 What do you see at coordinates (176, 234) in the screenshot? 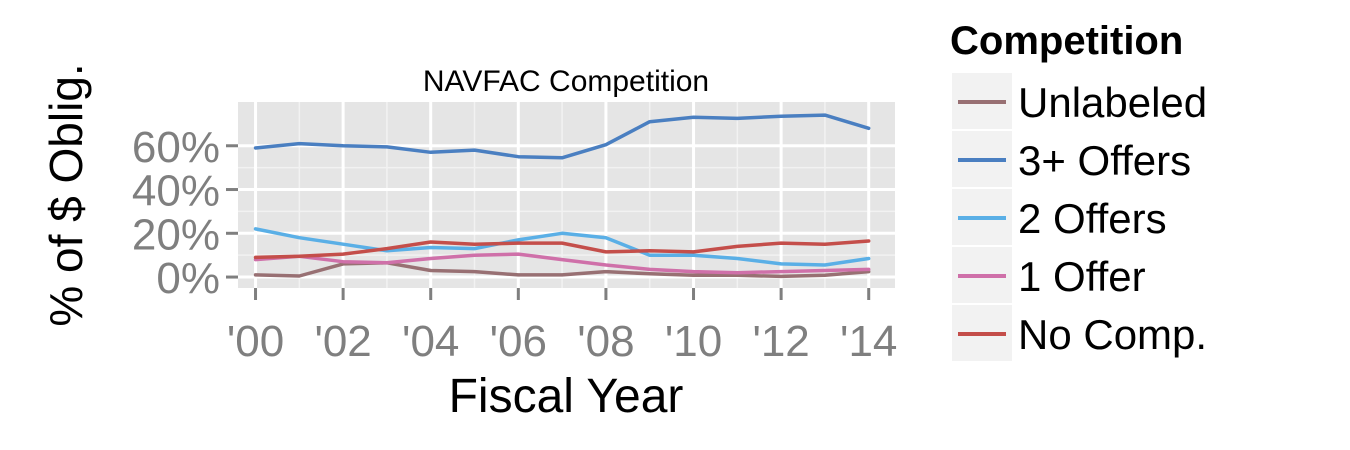
I see `y-tick-label: 20%` at bounding box center [176, 234].